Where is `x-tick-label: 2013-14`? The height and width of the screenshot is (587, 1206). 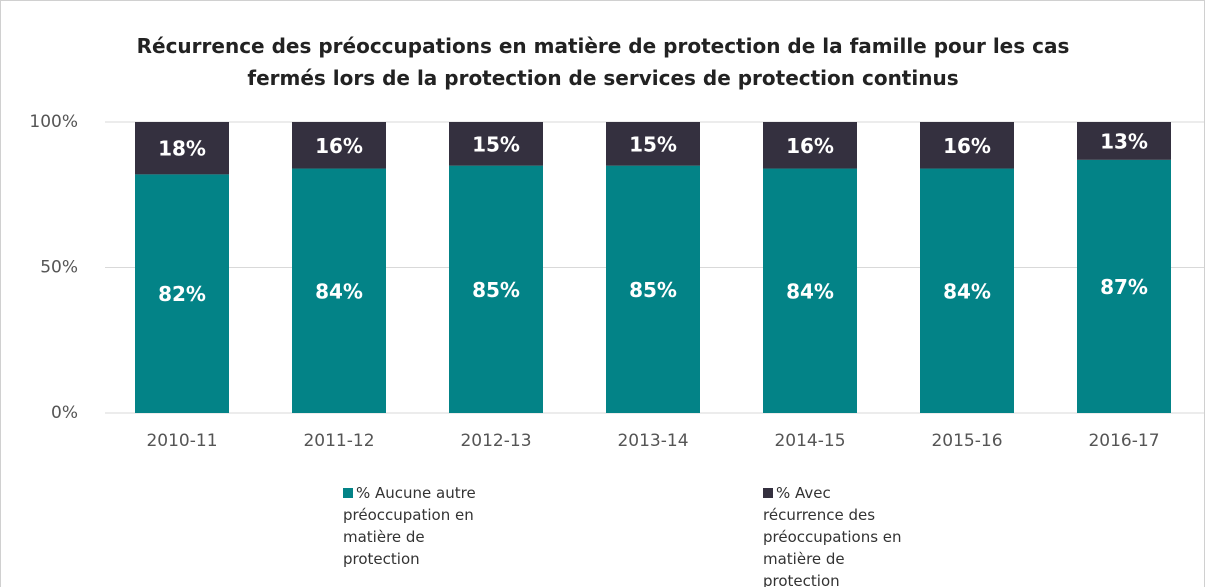 x-tick-label: 2013-14 is located at coordinates (652, 441).